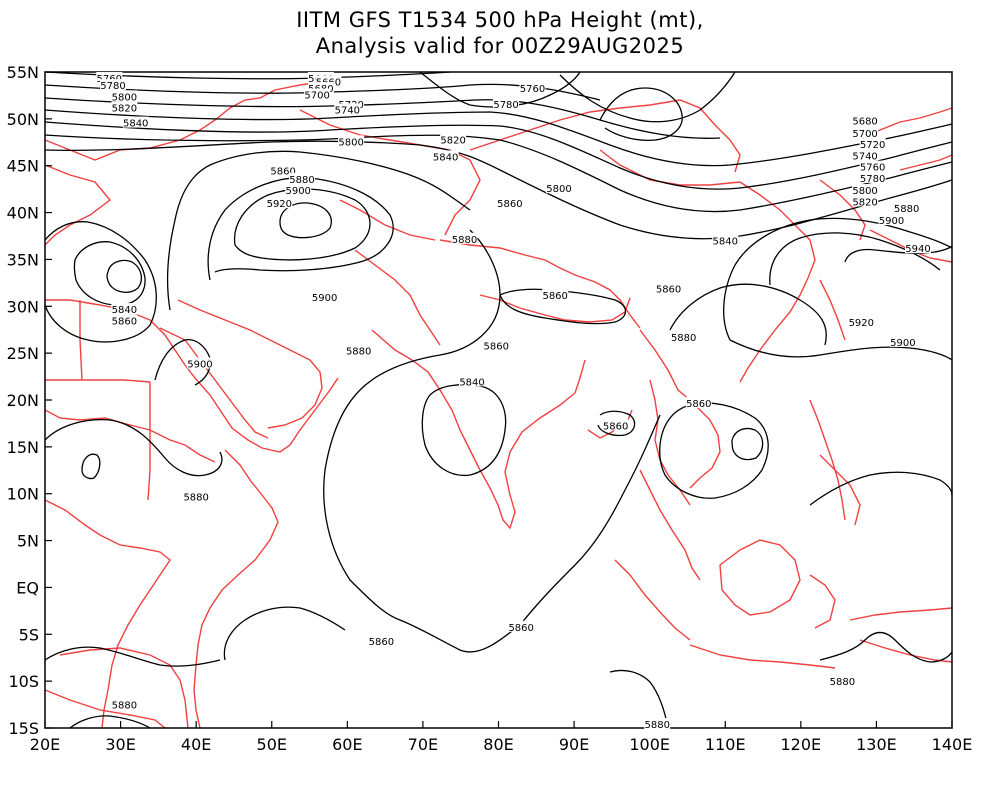 Image resolution: width=1000 pixels, height=800 pixels. I want to click on lon-tick-label: 90E, so click(574, 744).